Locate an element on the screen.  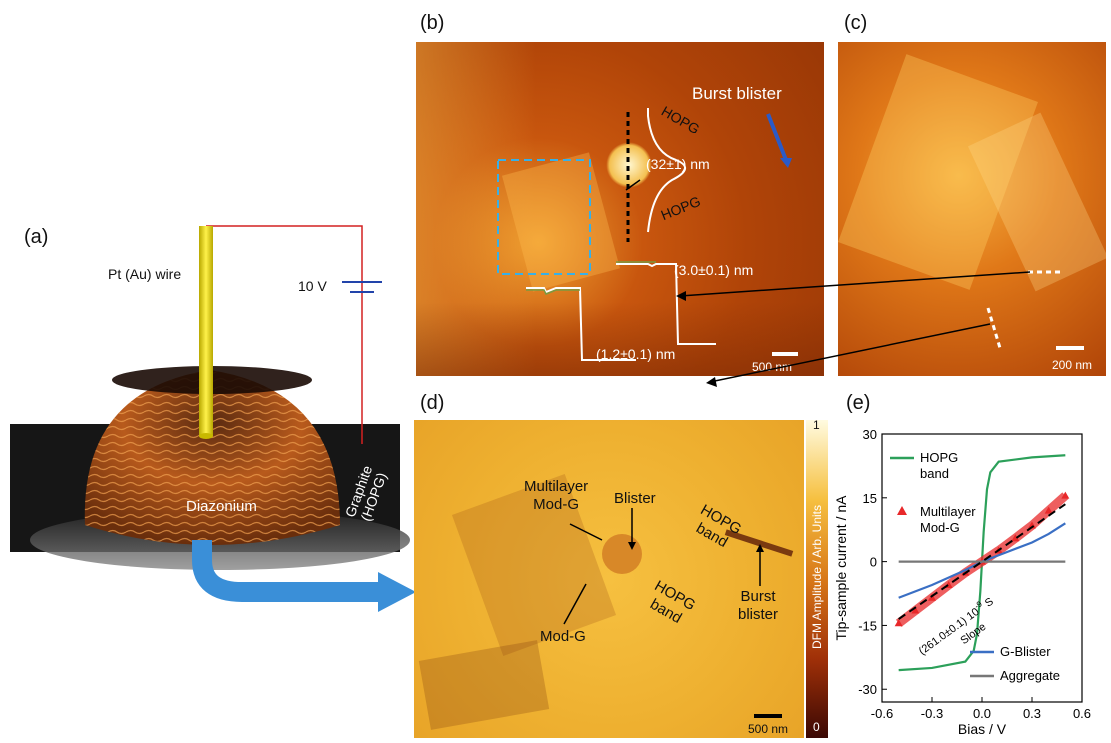
burst-line1: Burst is located at coordinates (758, 596).